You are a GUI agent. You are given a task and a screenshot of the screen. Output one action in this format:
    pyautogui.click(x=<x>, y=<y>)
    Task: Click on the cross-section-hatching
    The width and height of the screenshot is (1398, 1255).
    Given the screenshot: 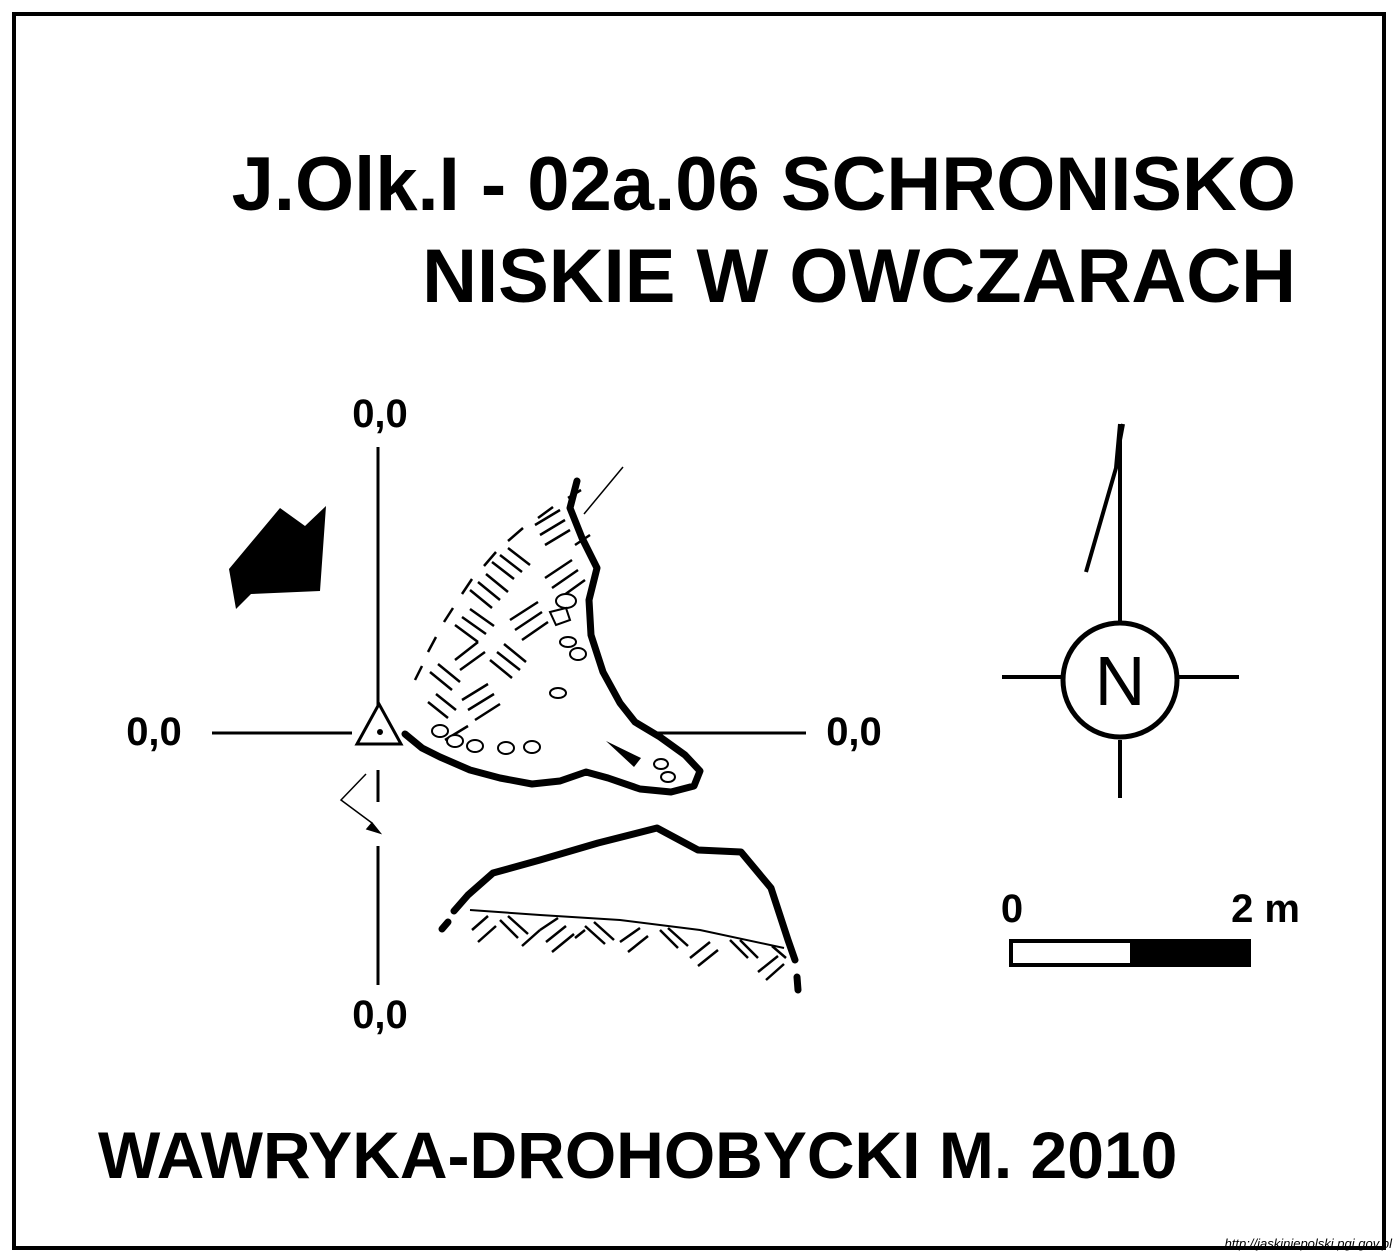 What is the action you would take?
    pyautogui.click(x=629, y=948)
    